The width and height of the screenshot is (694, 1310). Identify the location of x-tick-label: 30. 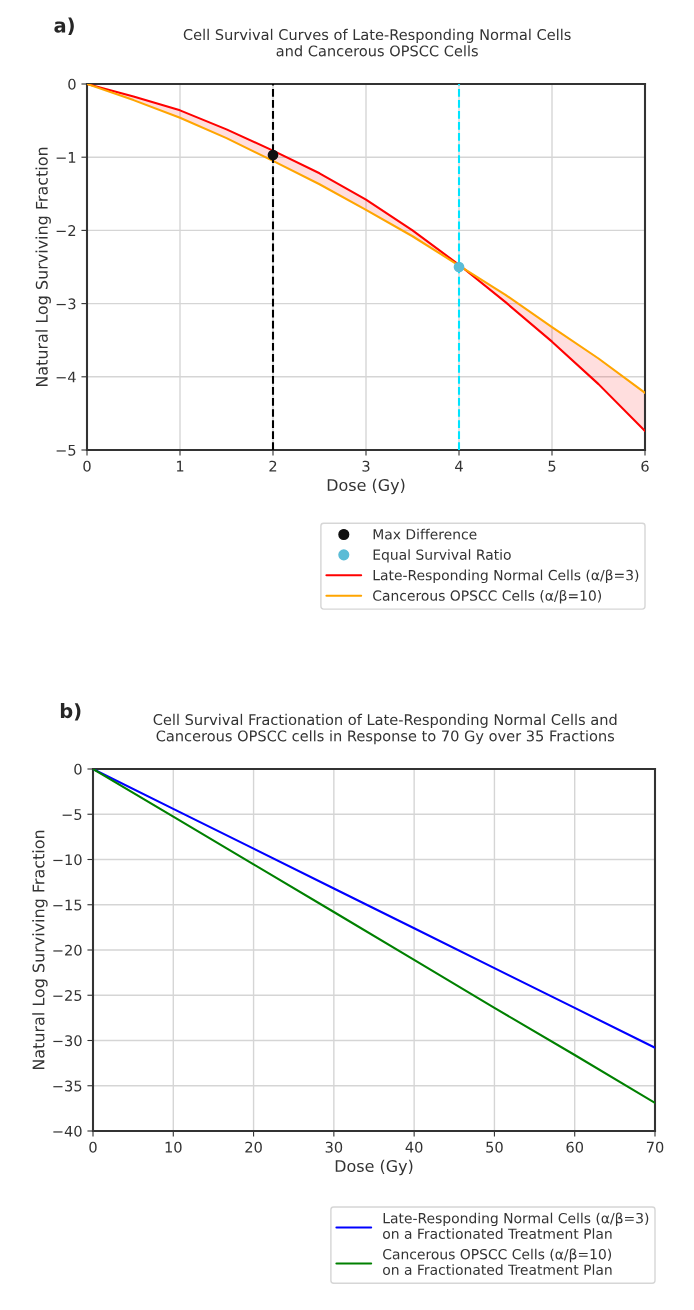
(334, 1147).